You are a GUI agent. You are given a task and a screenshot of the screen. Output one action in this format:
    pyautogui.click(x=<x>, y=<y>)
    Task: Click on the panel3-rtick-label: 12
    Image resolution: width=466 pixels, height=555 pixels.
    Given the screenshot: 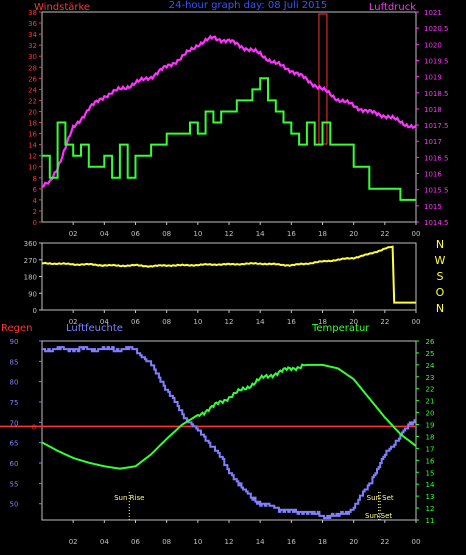 What is the action you would take?
    pyautogui.click(x=430, y=509)
    